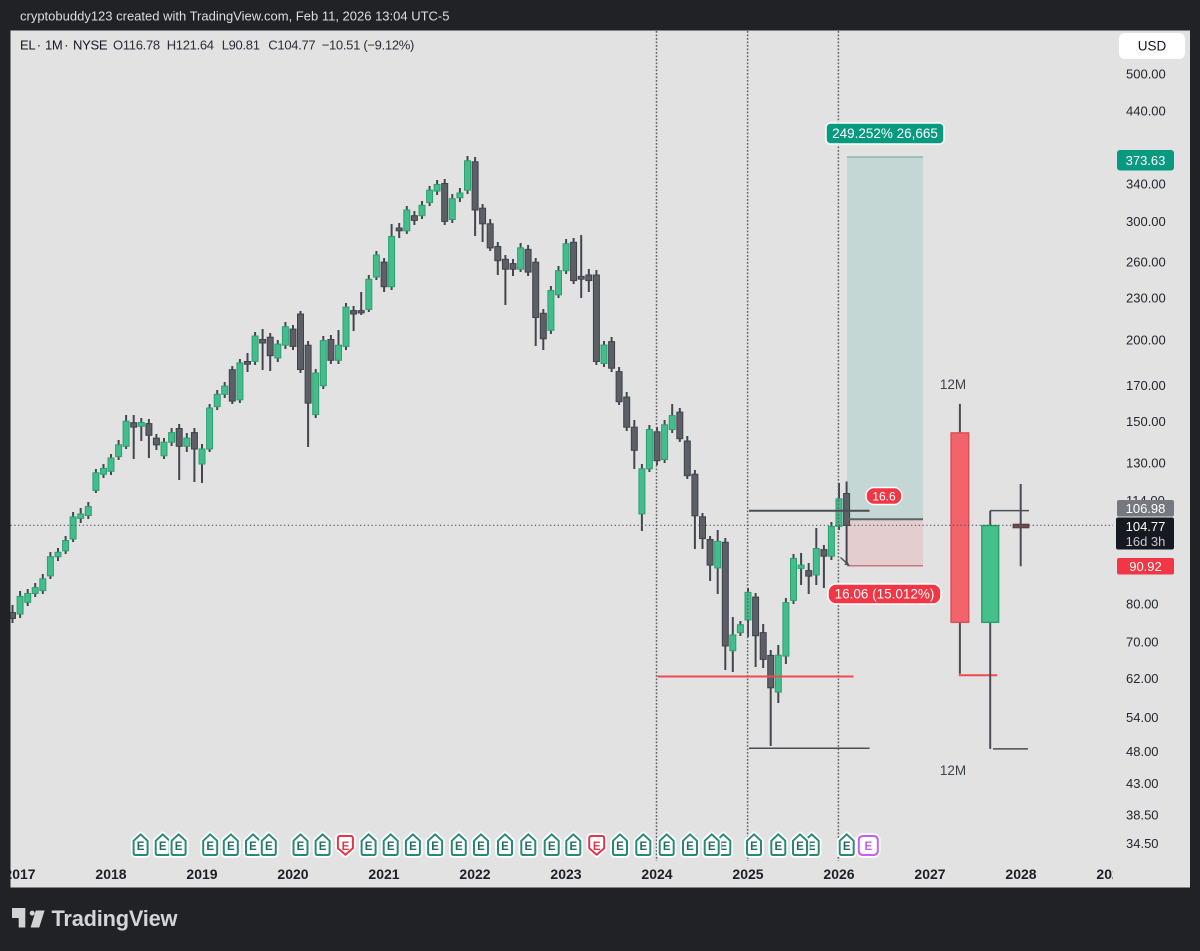 The width and height of the screenshot is (1200, 951). I want to click on svg-text: 2029, so click(1111, 874).